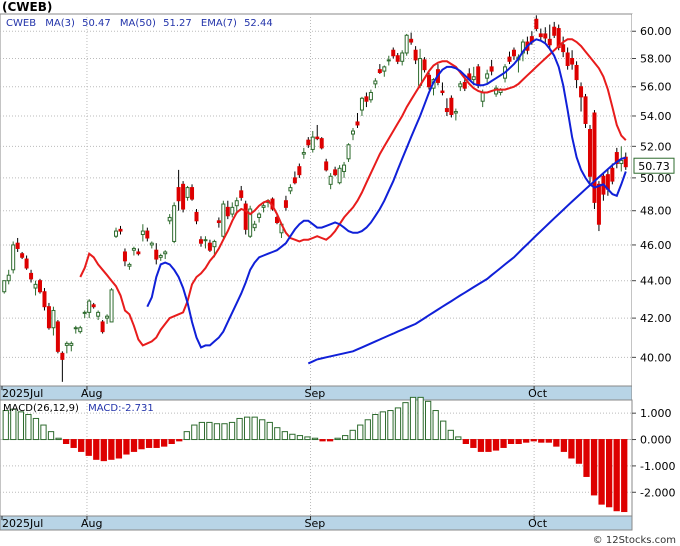 The height and width of the screenshot is (546, 680). Describe the element at coordinates (656, 440) in the screenshot. I see `macd-tick-label: 0.000` at that location.